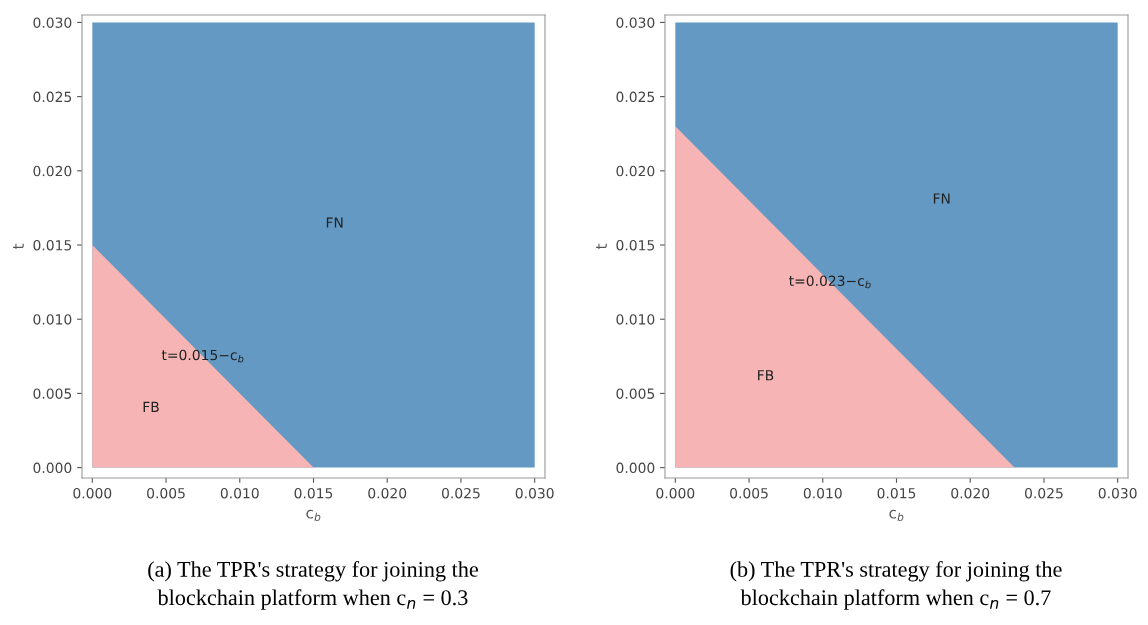 The image size is (1148, 625). What do you see at coordinates (313, 585) in the screenshot?
I see `text: (a) The TPR's strategy for joining the blockchain platform when c$_{n}$ = 0.3` at bounding box center [313, 585].